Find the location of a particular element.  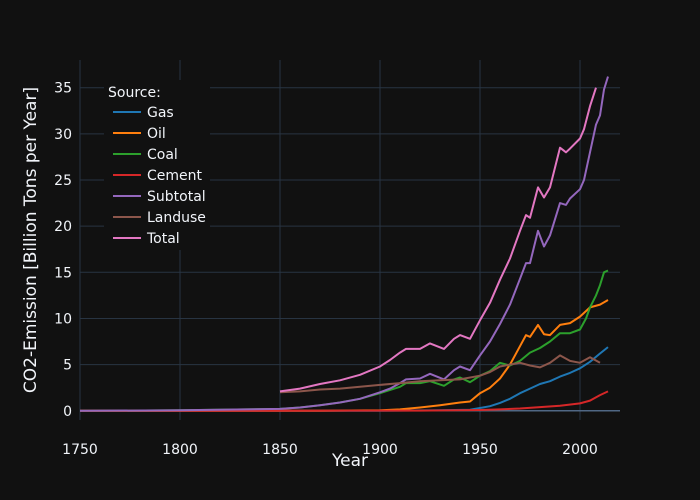

legend-label-landuse: Landuse is located at coordinates (176, 218).